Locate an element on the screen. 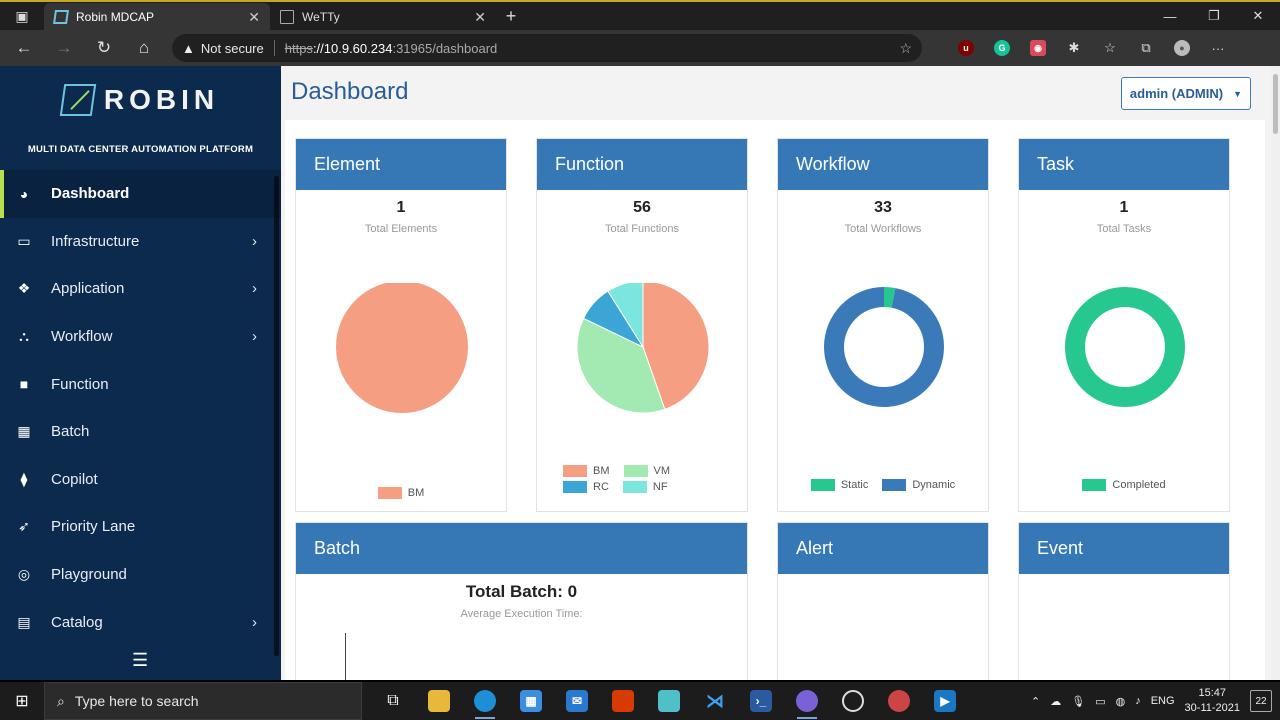  card-header: Task is located at coordinates (1124, 164).